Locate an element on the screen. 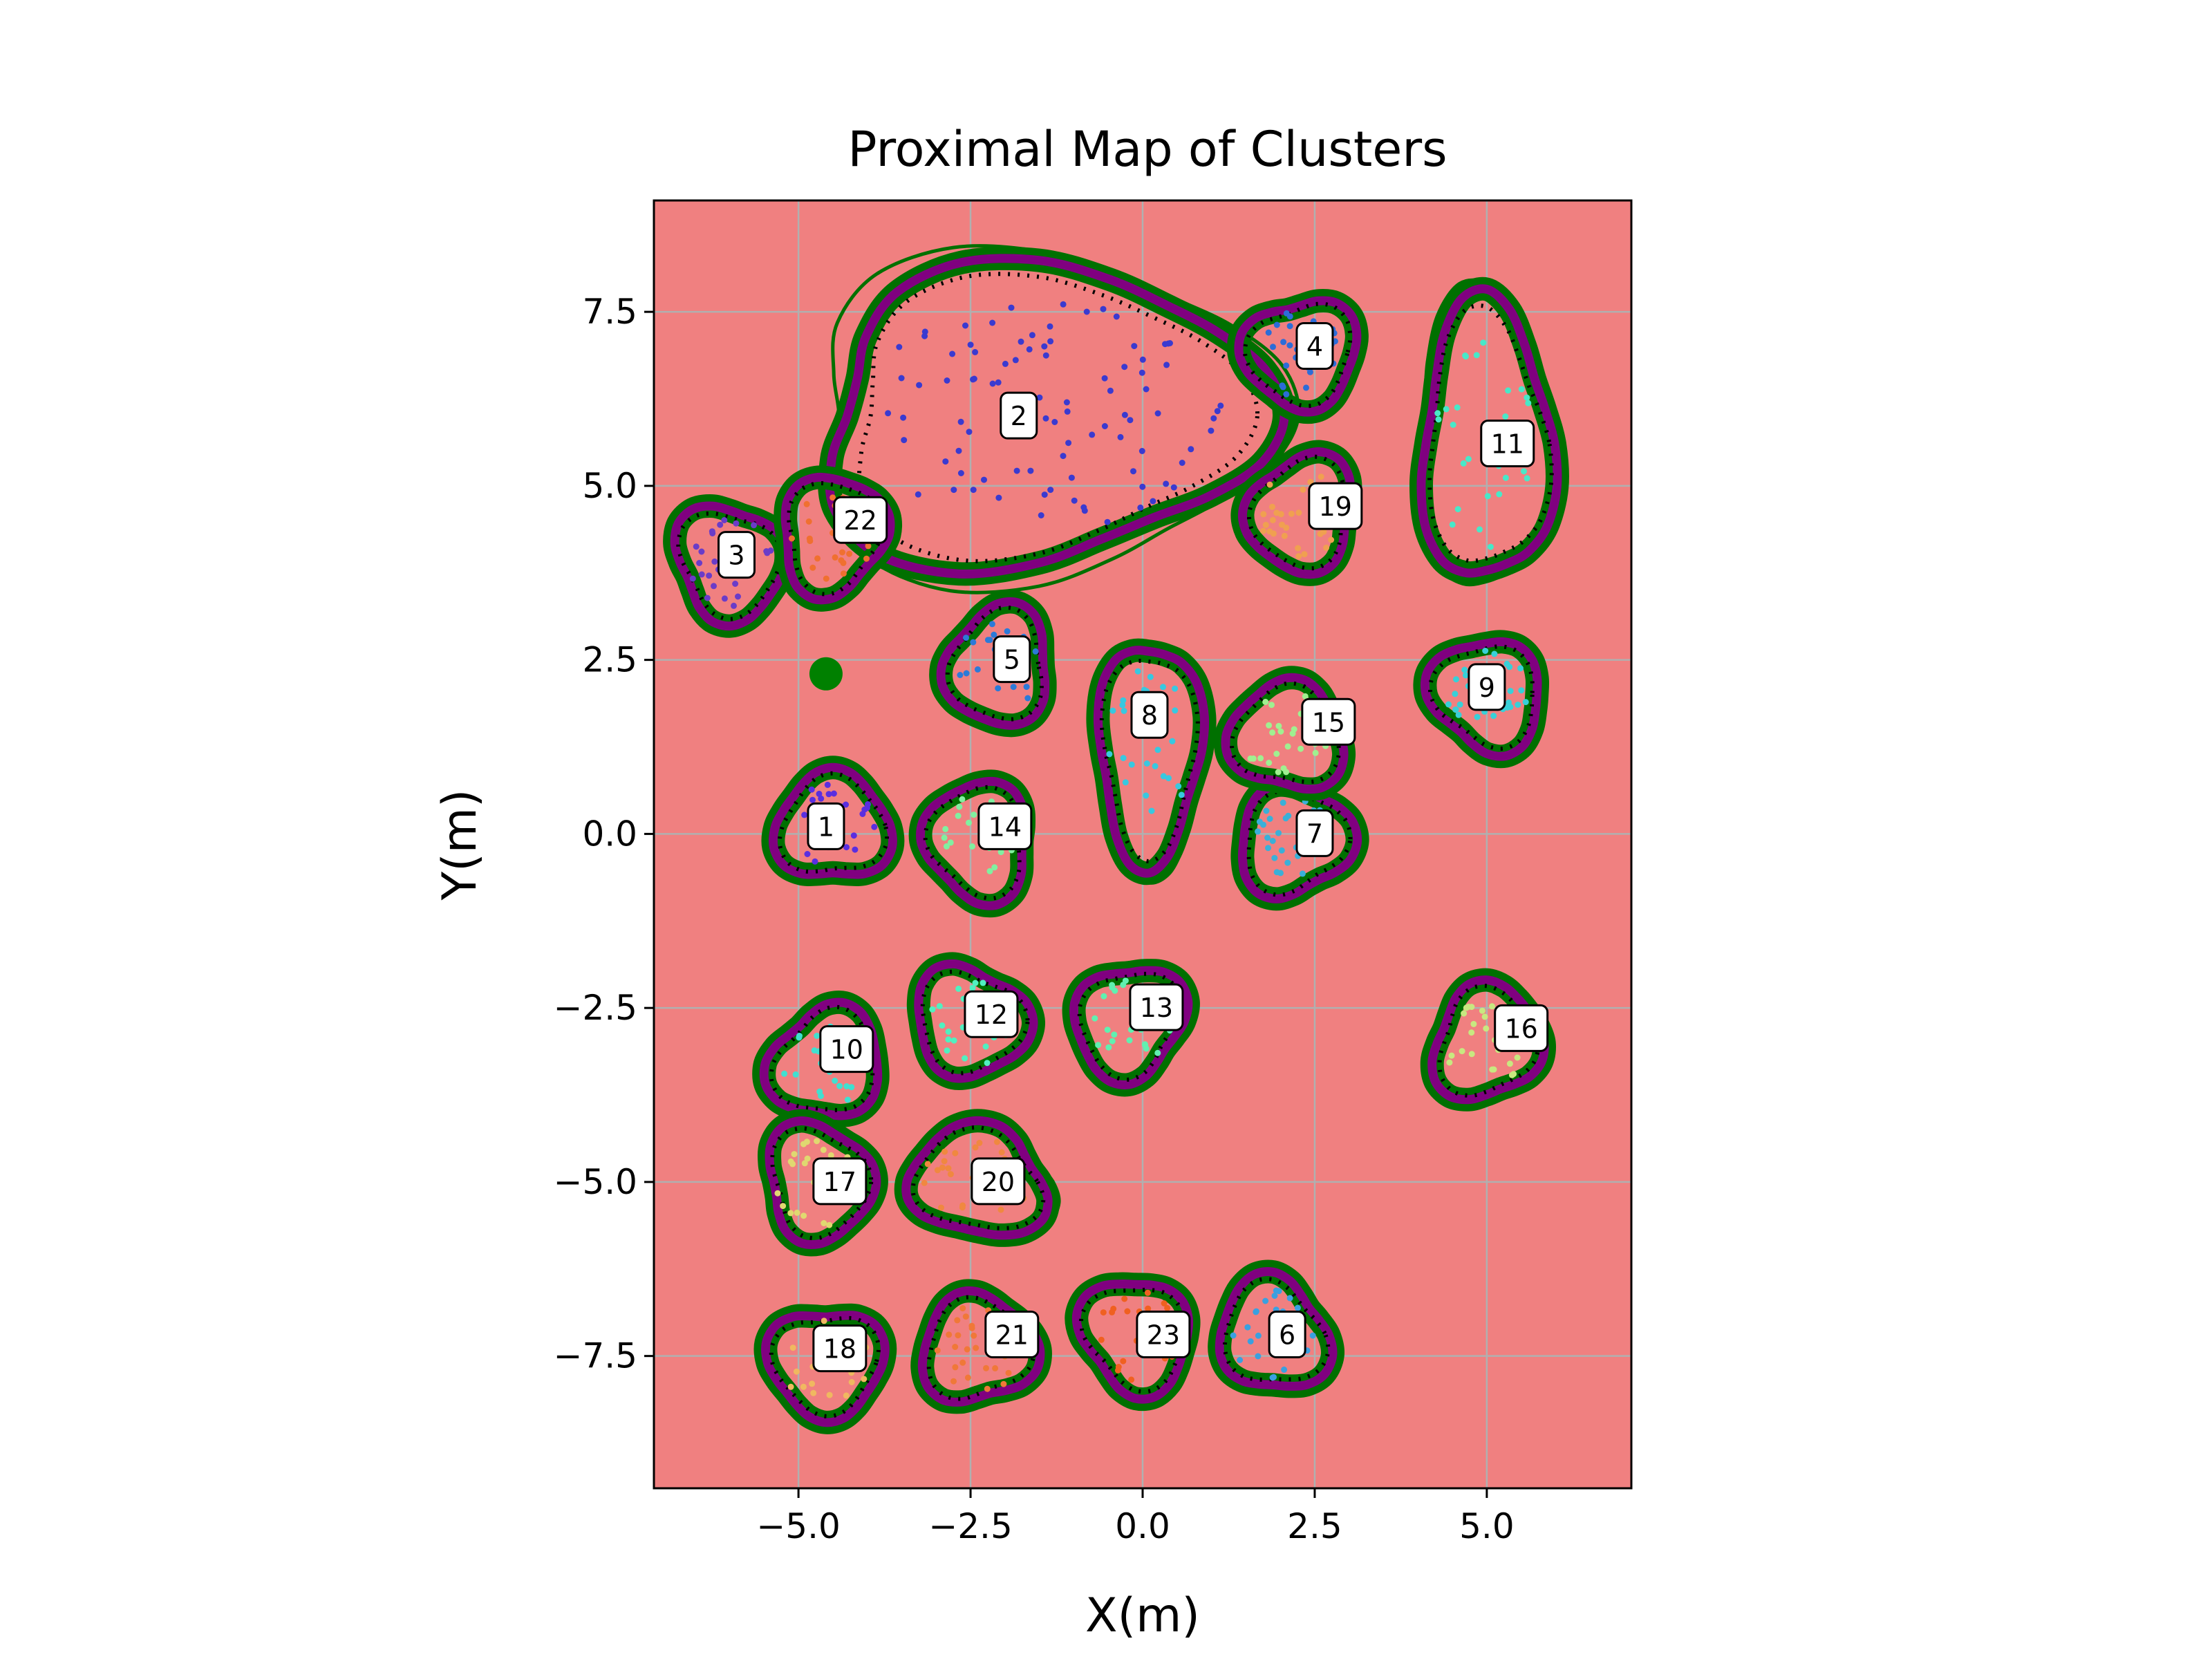 Image resolution: width=2212 pixels, height=1659 pixels. cluster-label-22: 22 is located at coordinates (861, 520).